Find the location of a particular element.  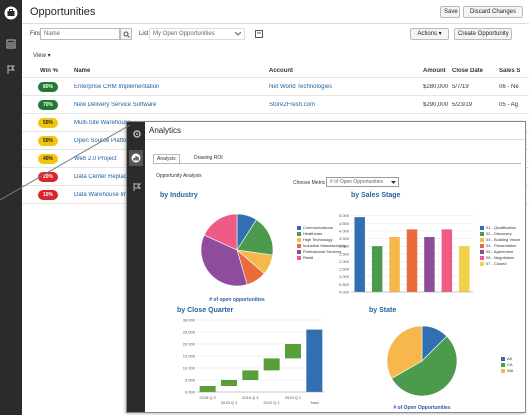

save-button: Save is located at coordinates (450, 12).